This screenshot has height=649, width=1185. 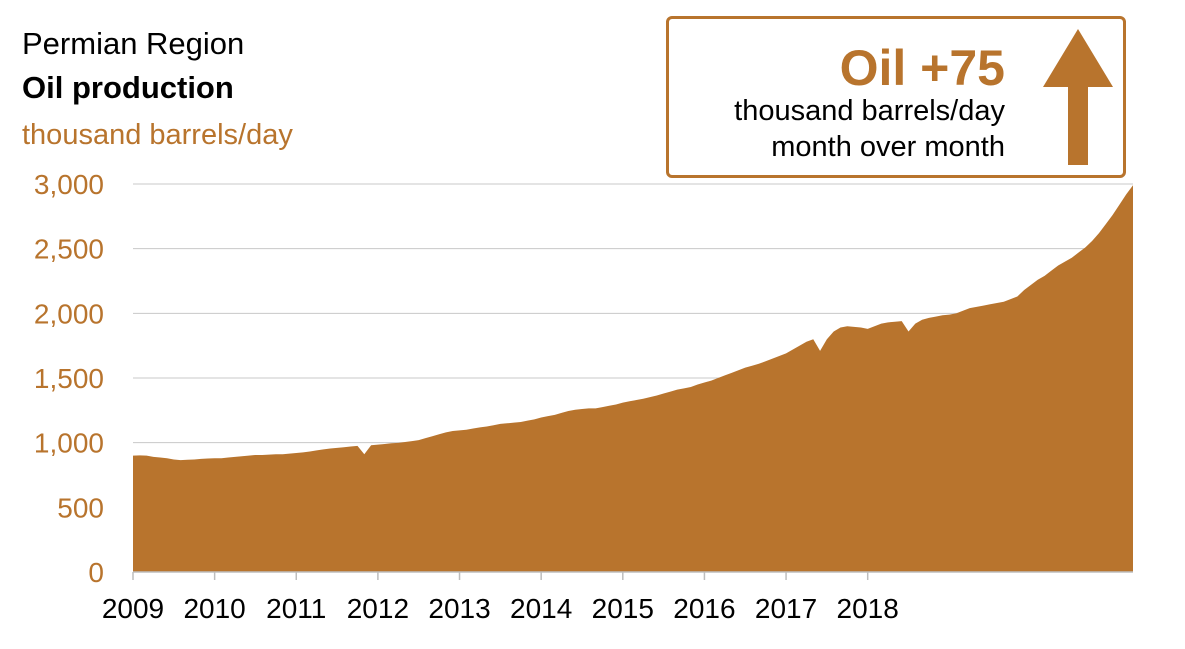 I want to click on x-tick-label: 2012, so click(x=378, y=608).